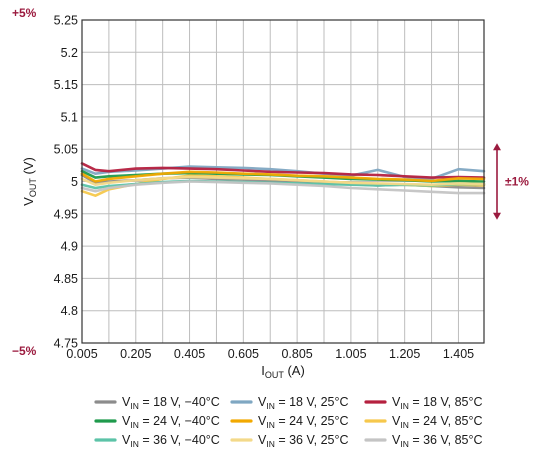 The image size is (540, 457). What do you see at coordinates (497, 147) in the screenshot?
I see `arrow-head-up` at bounding box center [497, 147].